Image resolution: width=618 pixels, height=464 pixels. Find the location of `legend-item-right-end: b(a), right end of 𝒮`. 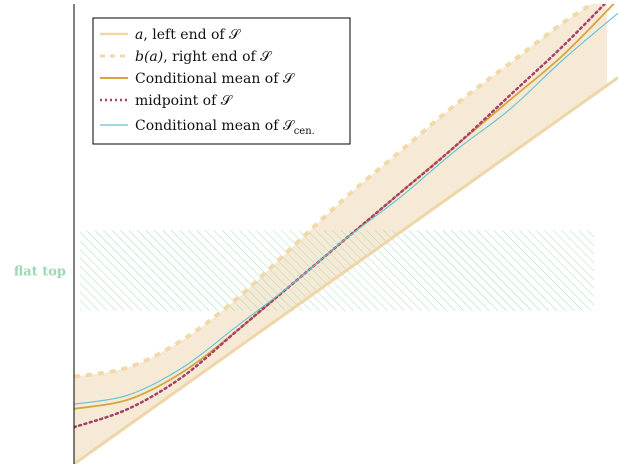

legend-item-right-end: b(a), right end of 𝒮 is located at coordinates (204, 57).